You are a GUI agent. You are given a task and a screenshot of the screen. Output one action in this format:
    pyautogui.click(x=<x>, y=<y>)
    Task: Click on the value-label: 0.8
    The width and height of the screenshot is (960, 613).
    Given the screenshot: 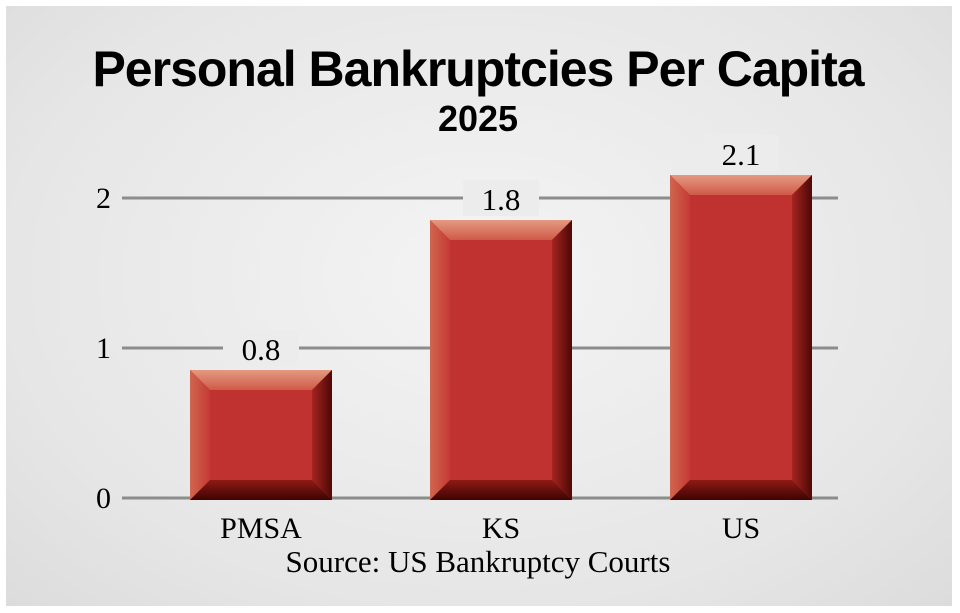 What is the action you would take?
    pyautogui.click(x=261, y=349)
    